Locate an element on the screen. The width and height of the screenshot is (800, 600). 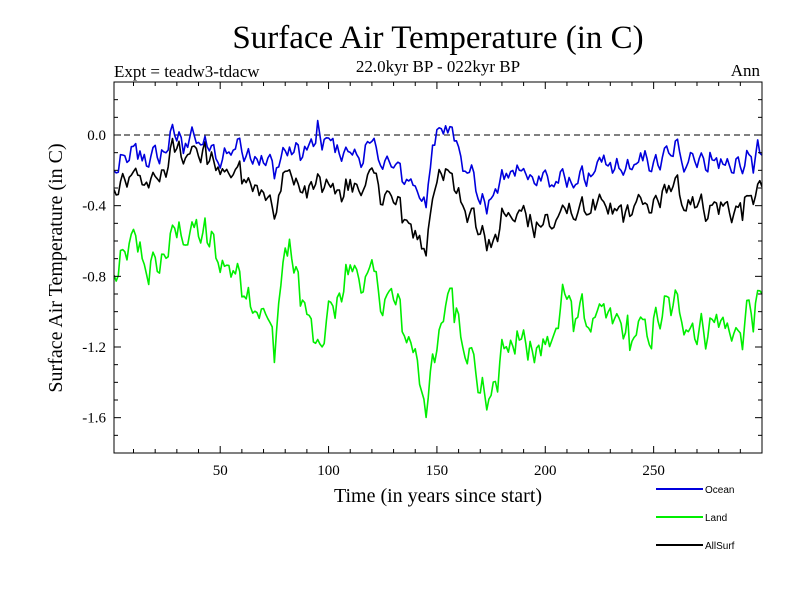
x-tick-label: 100 is located at coordinates (328, 471).